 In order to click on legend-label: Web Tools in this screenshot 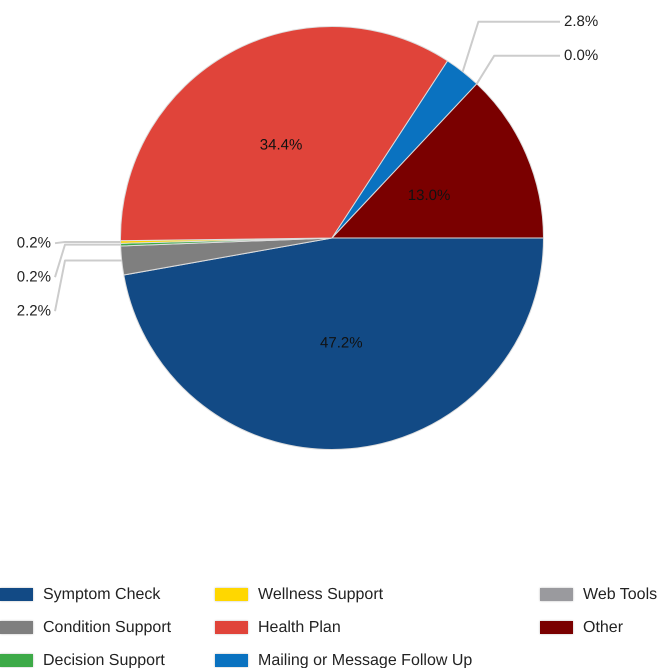, I will do `click(620, 595)`.